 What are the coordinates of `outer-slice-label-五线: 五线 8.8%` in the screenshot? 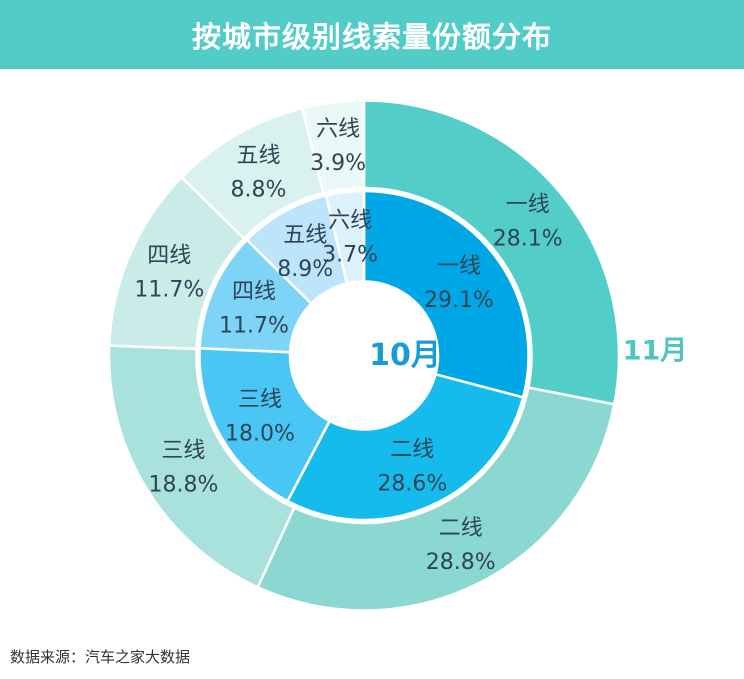 It's located at (259, 173).